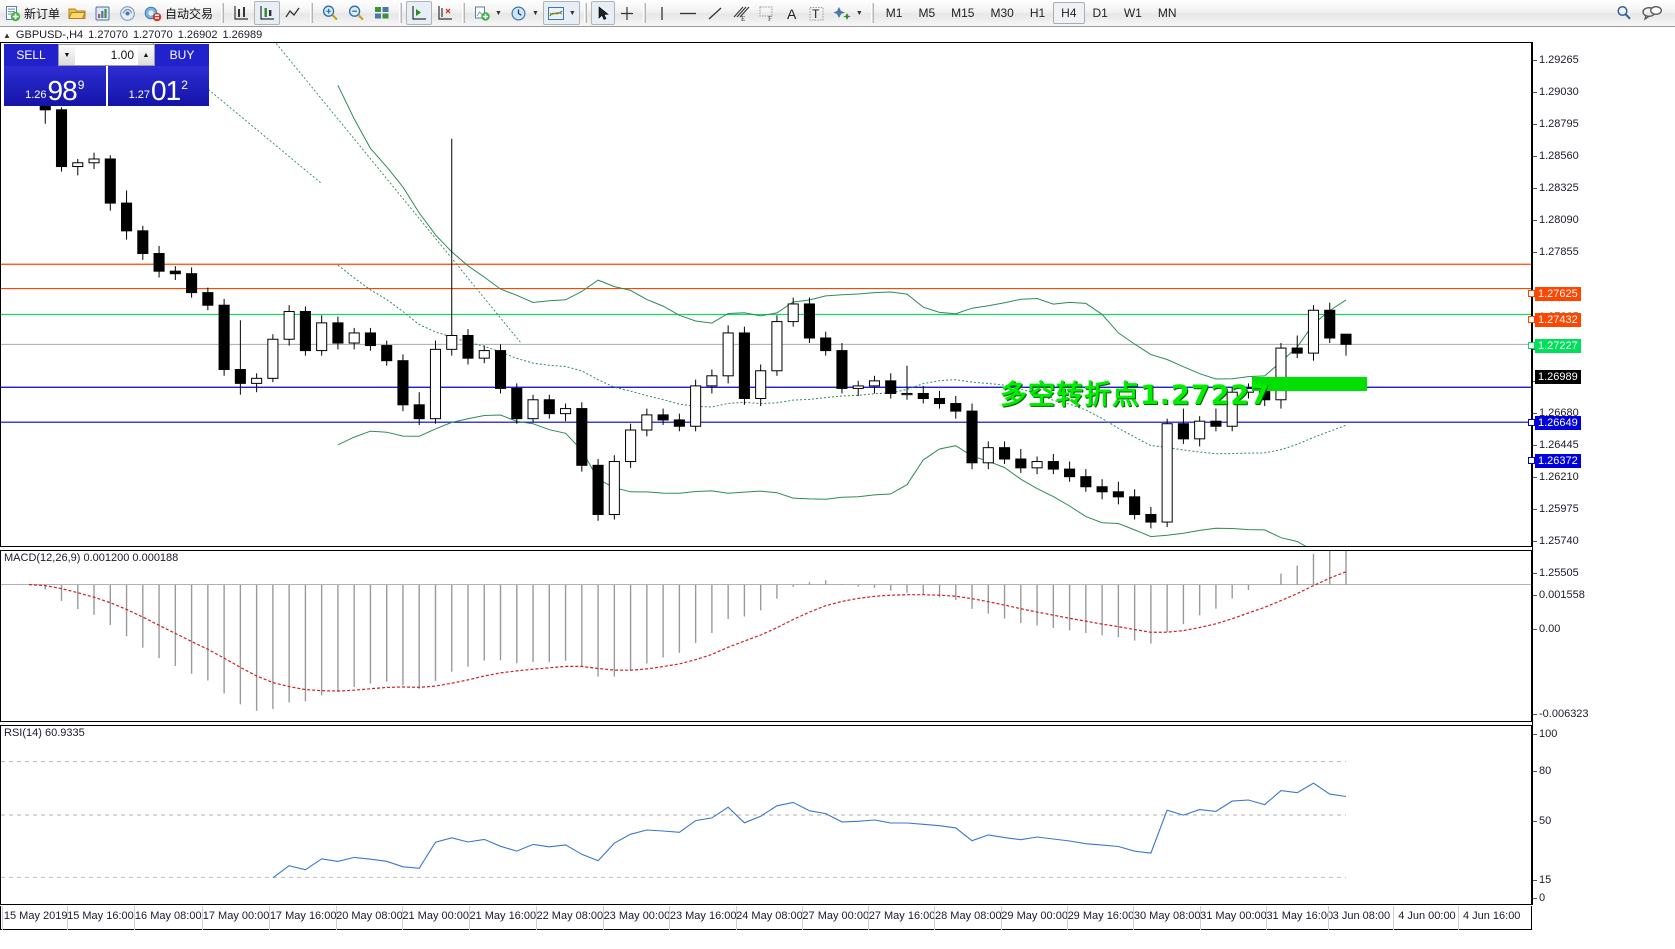  Describe the element at coordinates (792, 13) in the screenshot. I see `text-label-button: A` at that location.